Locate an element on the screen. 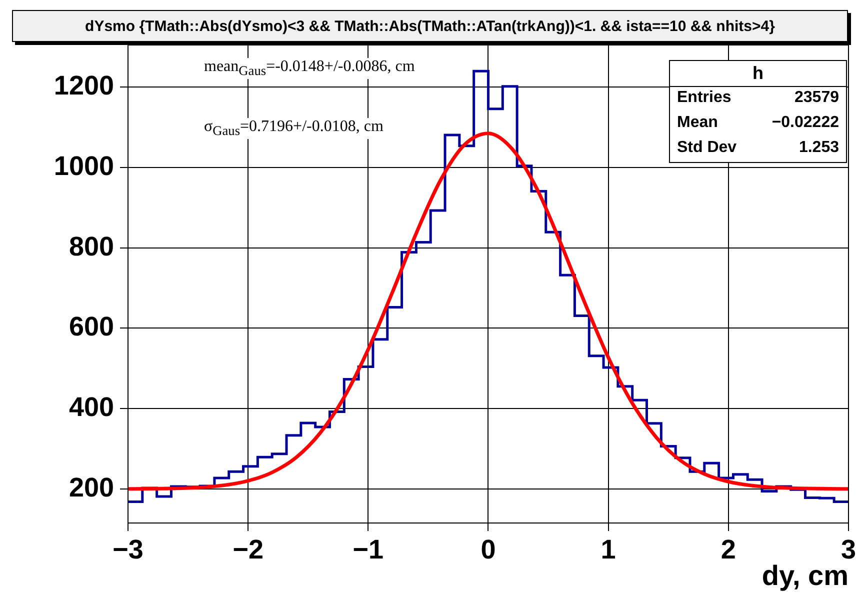 The width and height of the screenshot is (860, 594). annotation: 1.253 is located at coordinates (818, 148).